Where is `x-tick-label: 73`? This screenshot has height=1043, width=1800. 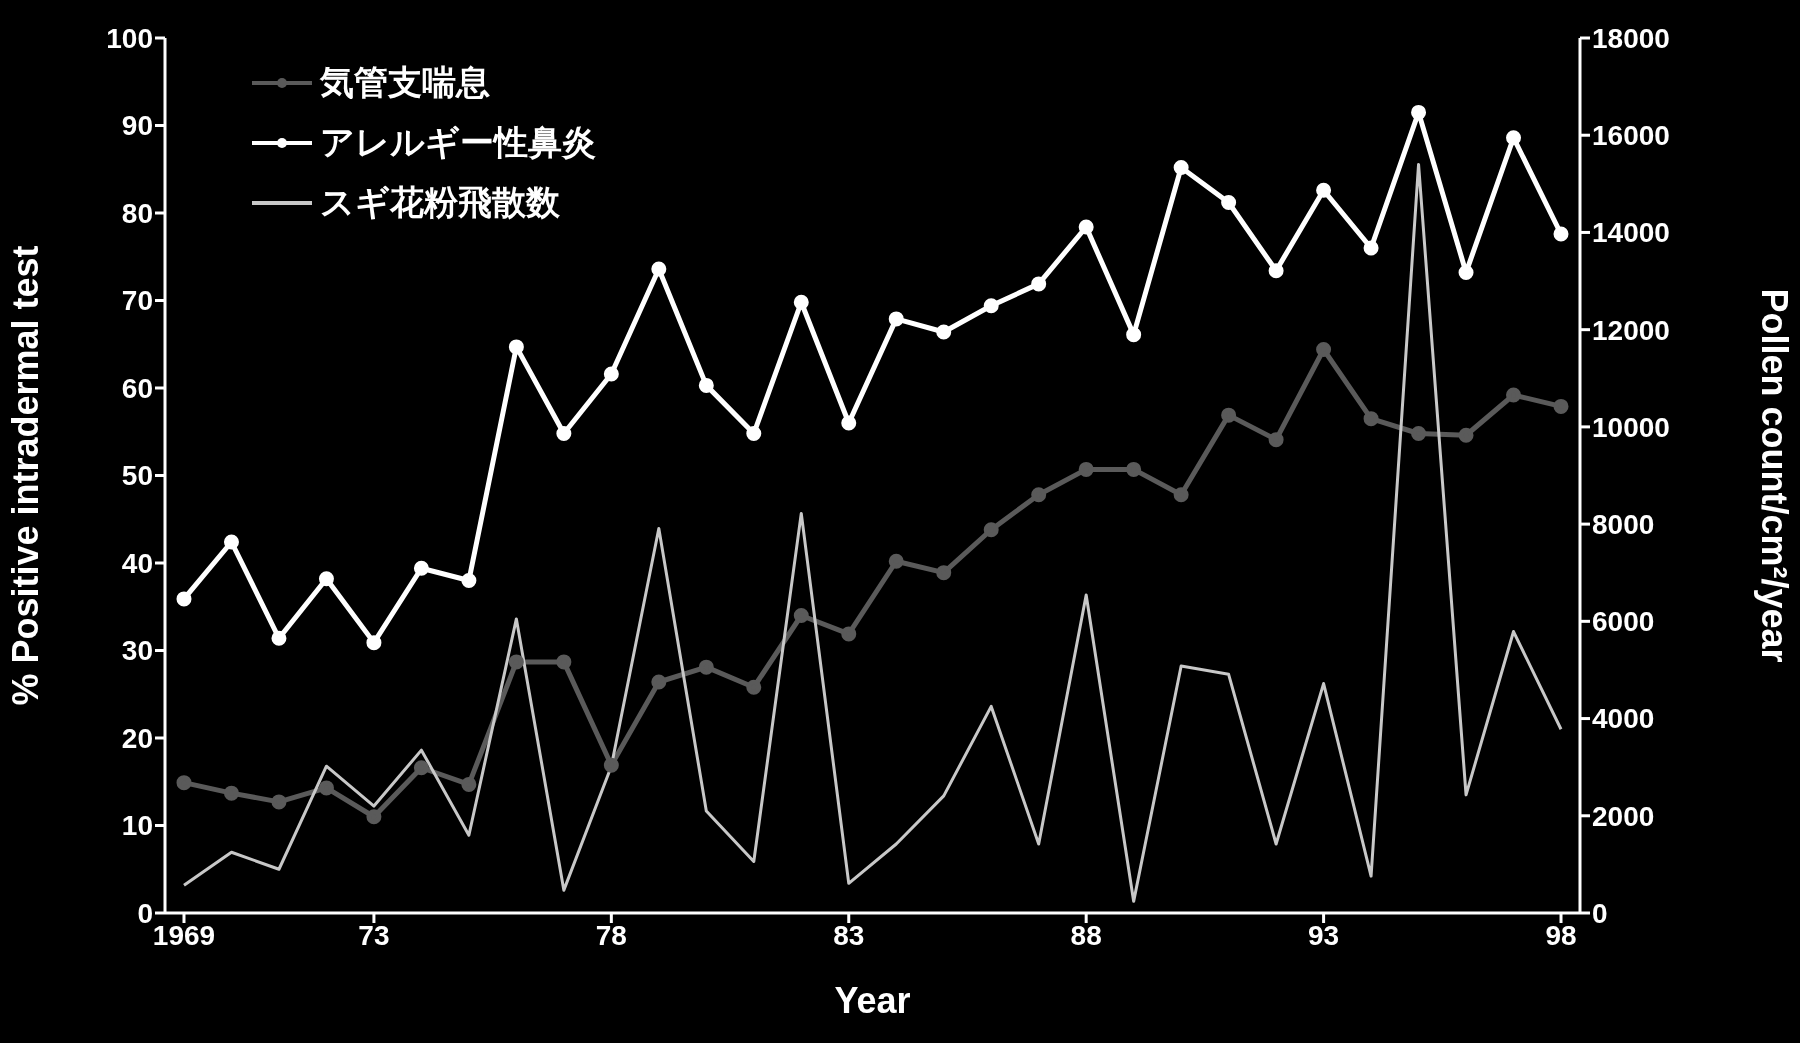
x-tick-label: 73 is located at coordinates (374, 935).